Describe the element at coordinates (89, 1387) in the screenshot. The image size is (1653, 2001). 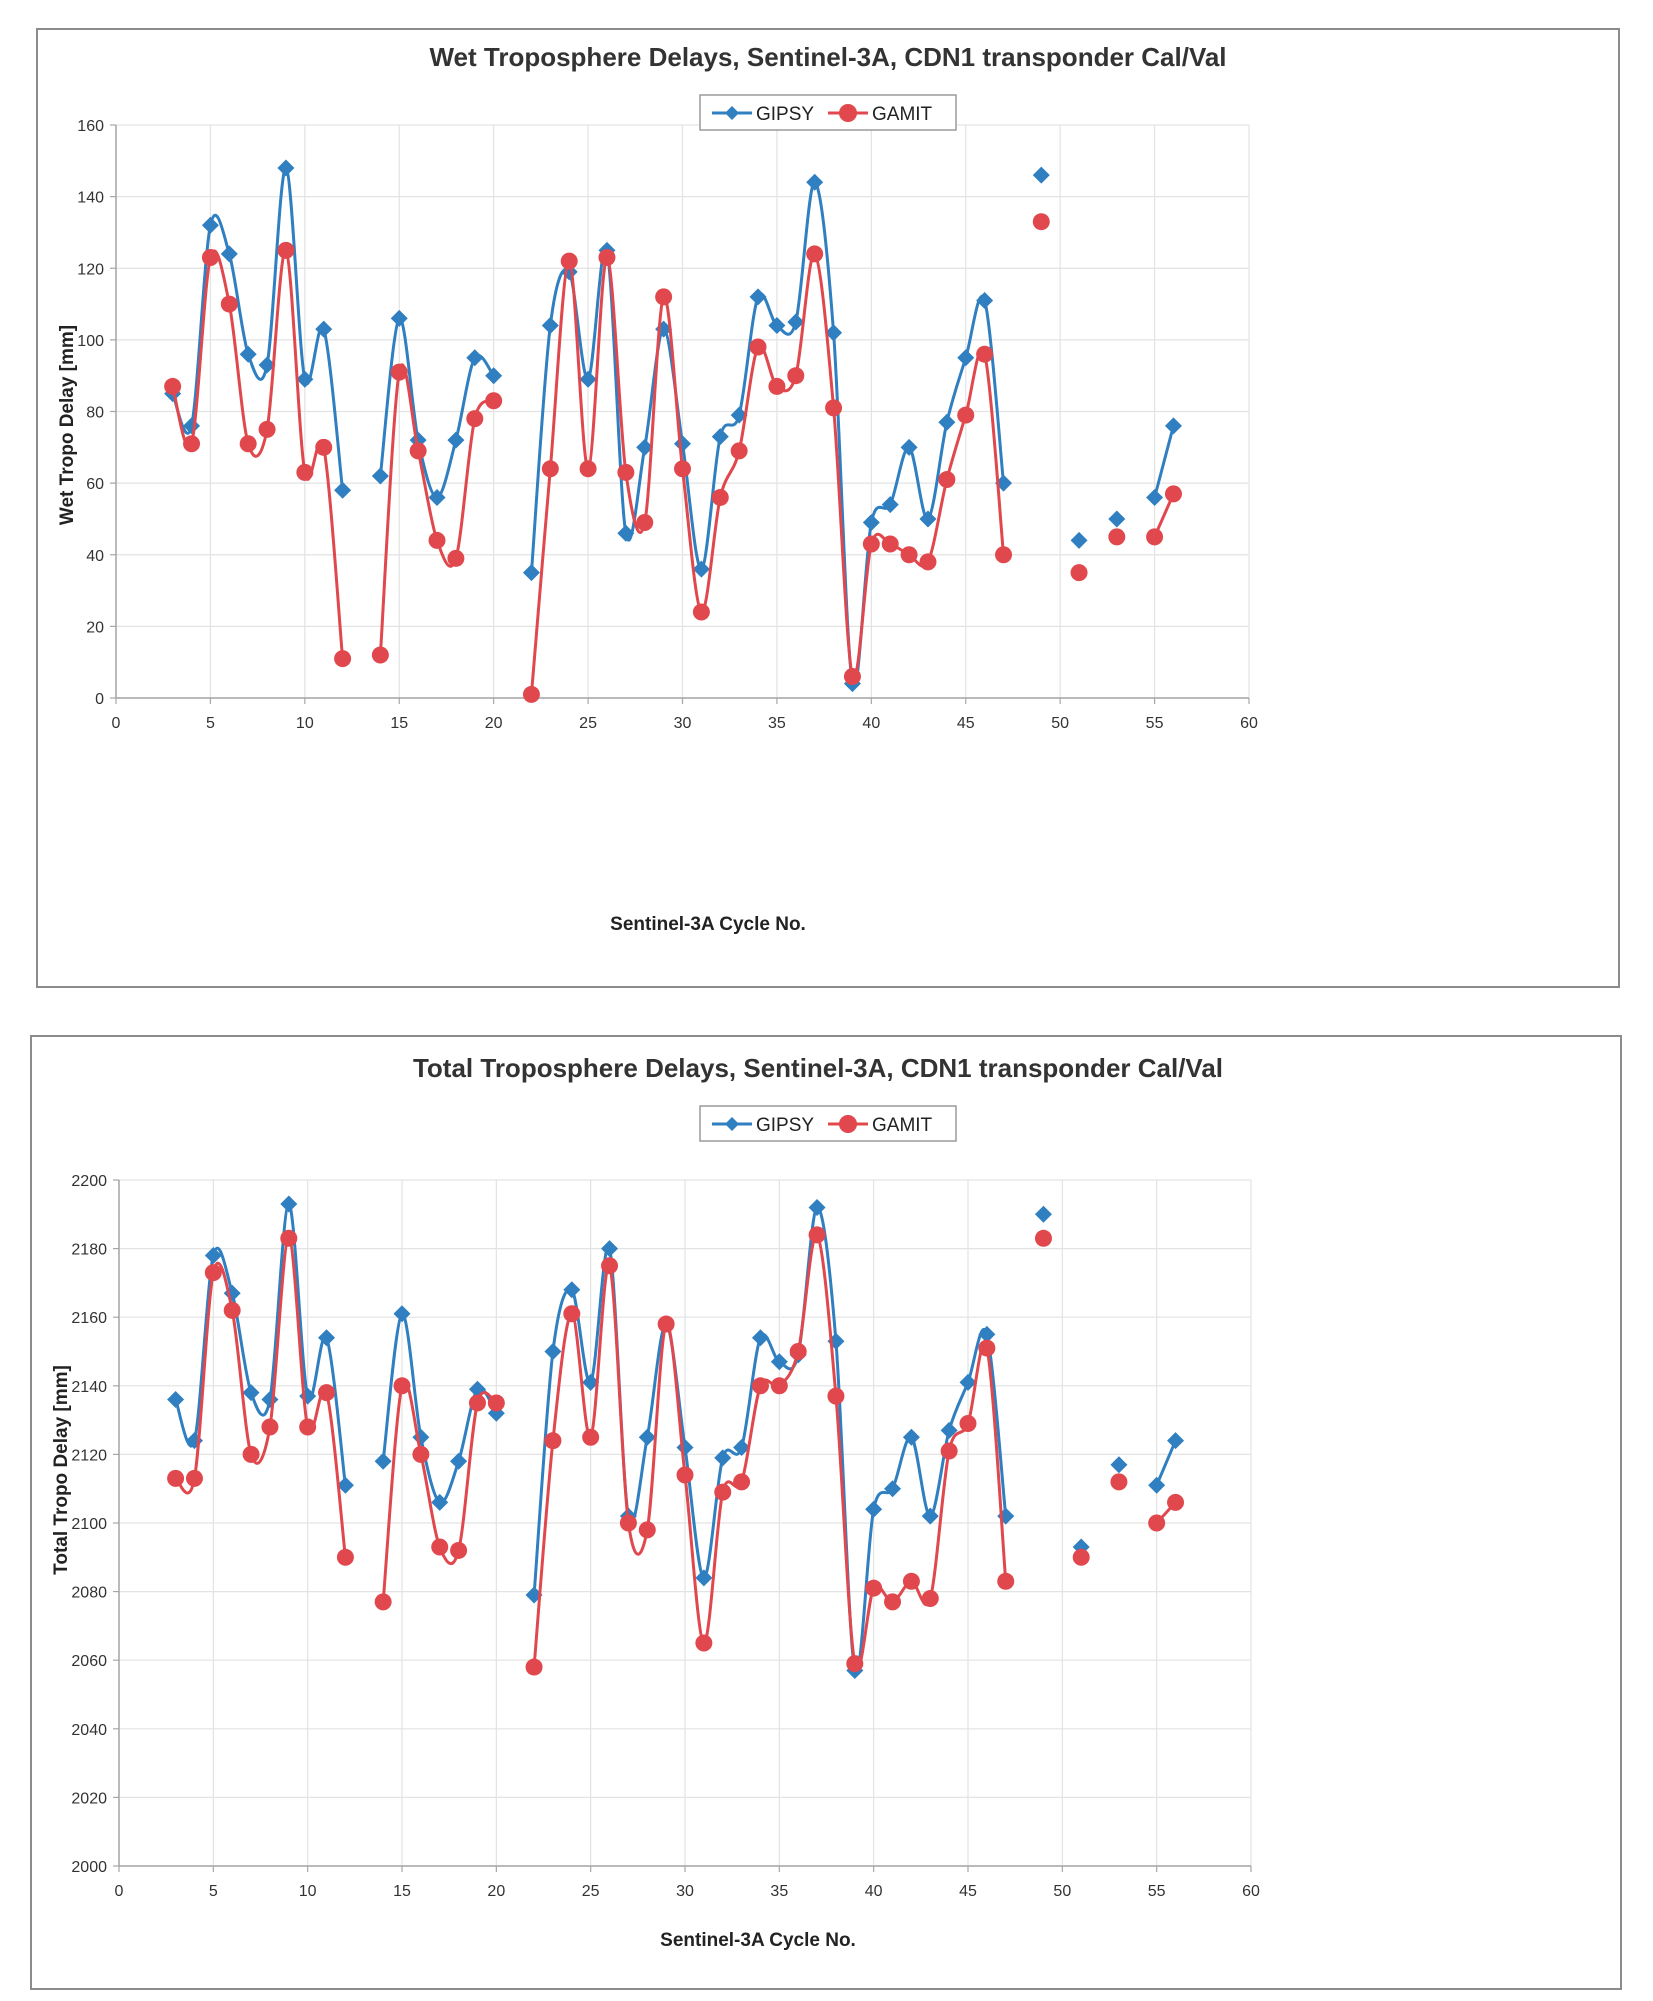
I see `y-tick-label: 2140` at that location.